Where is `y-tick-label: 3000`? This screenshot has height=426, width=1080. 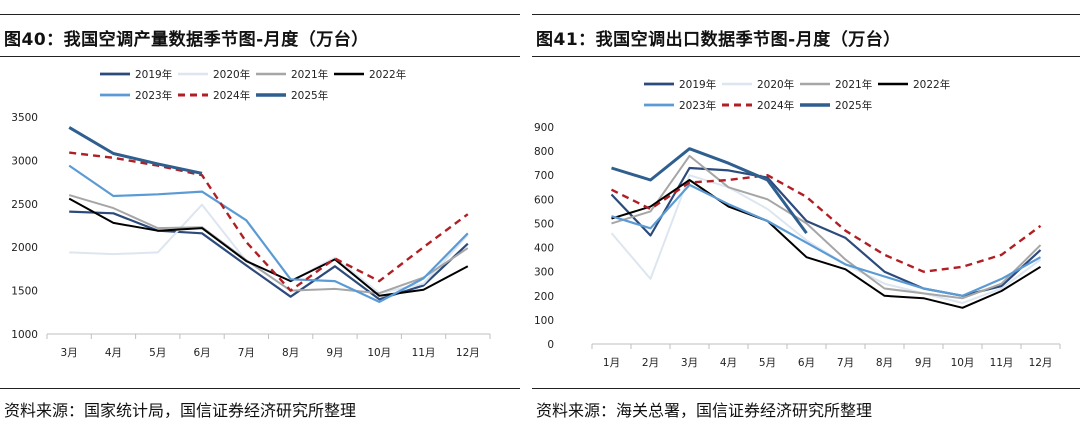 y-tick-label: 3000 is located at coordinates (24, 161).